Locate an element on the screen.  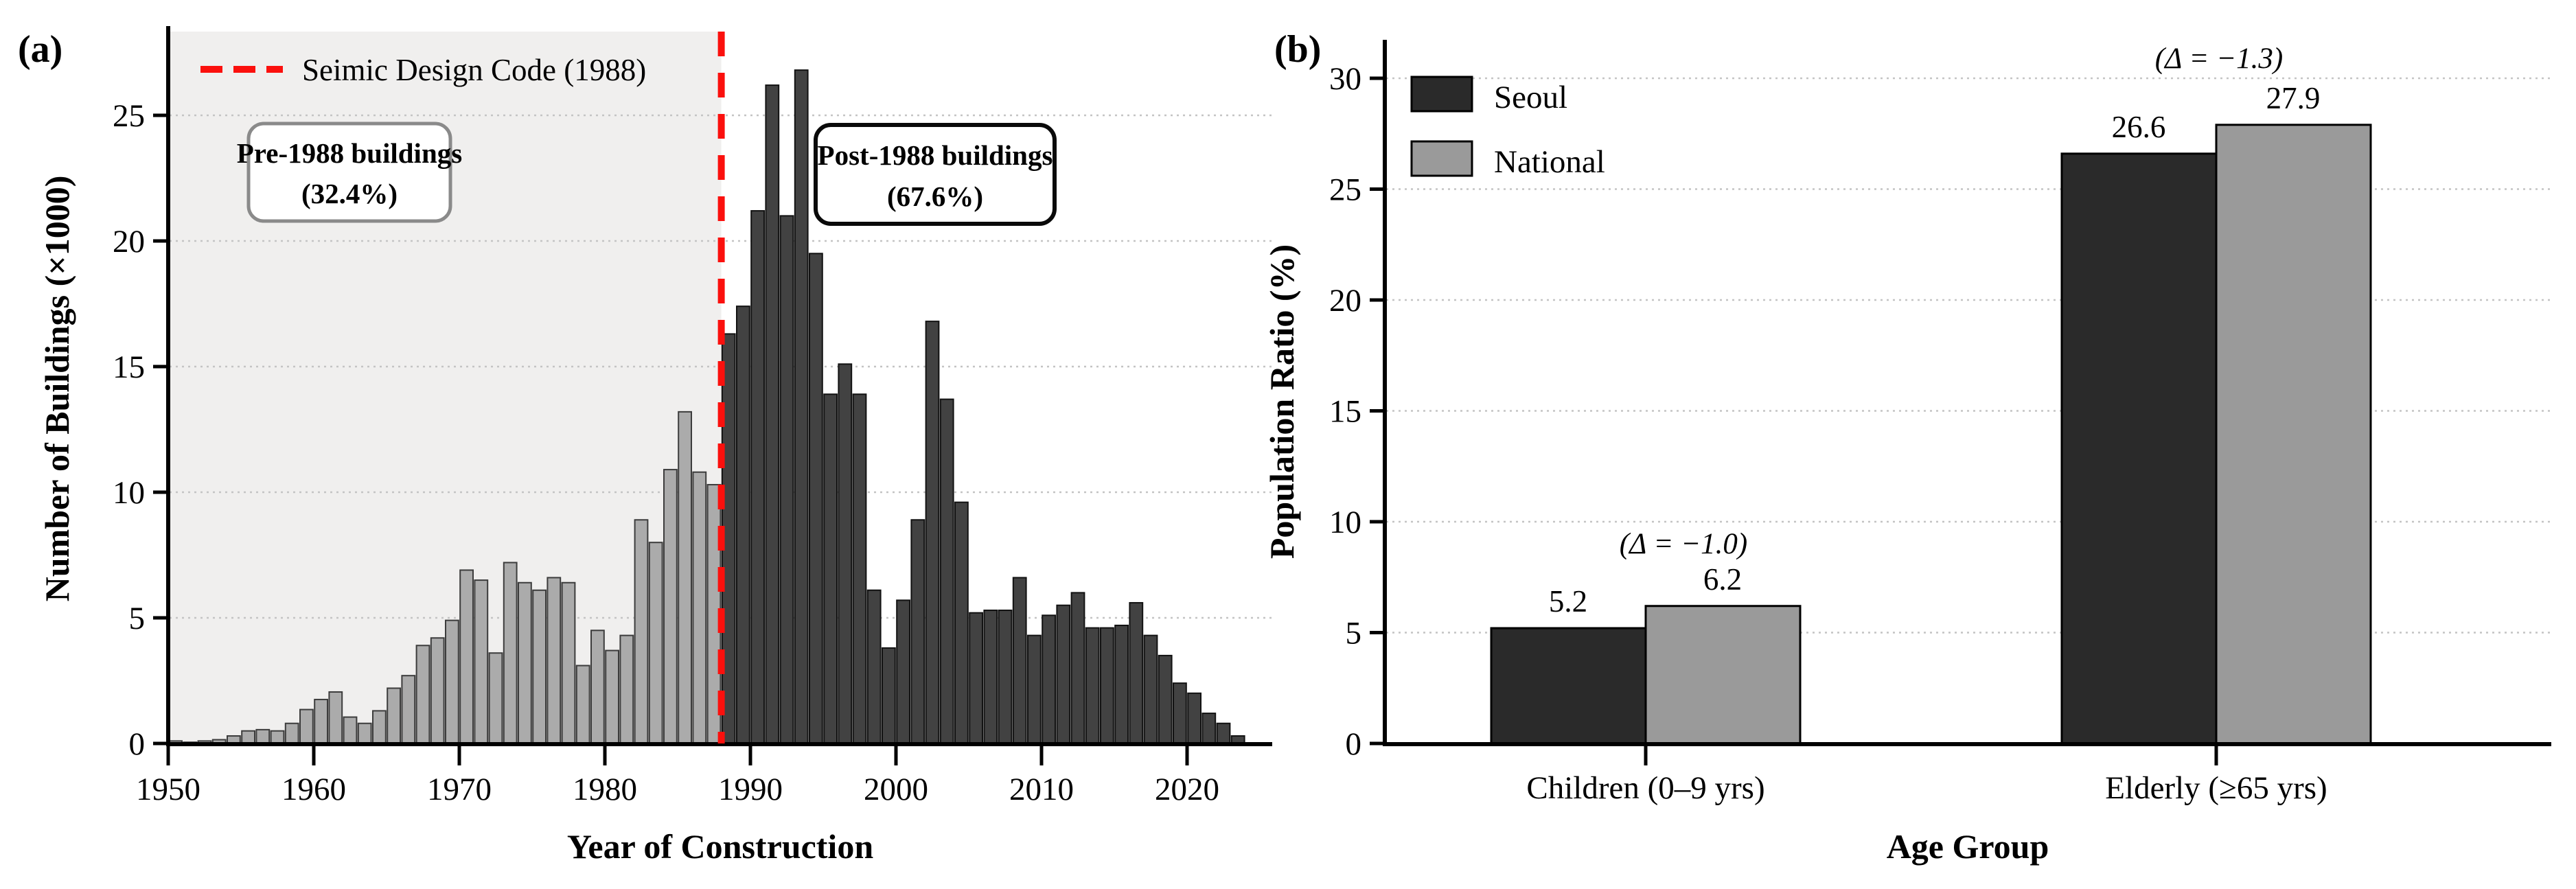
bar-2008 is located at coordinates (1019, 660).